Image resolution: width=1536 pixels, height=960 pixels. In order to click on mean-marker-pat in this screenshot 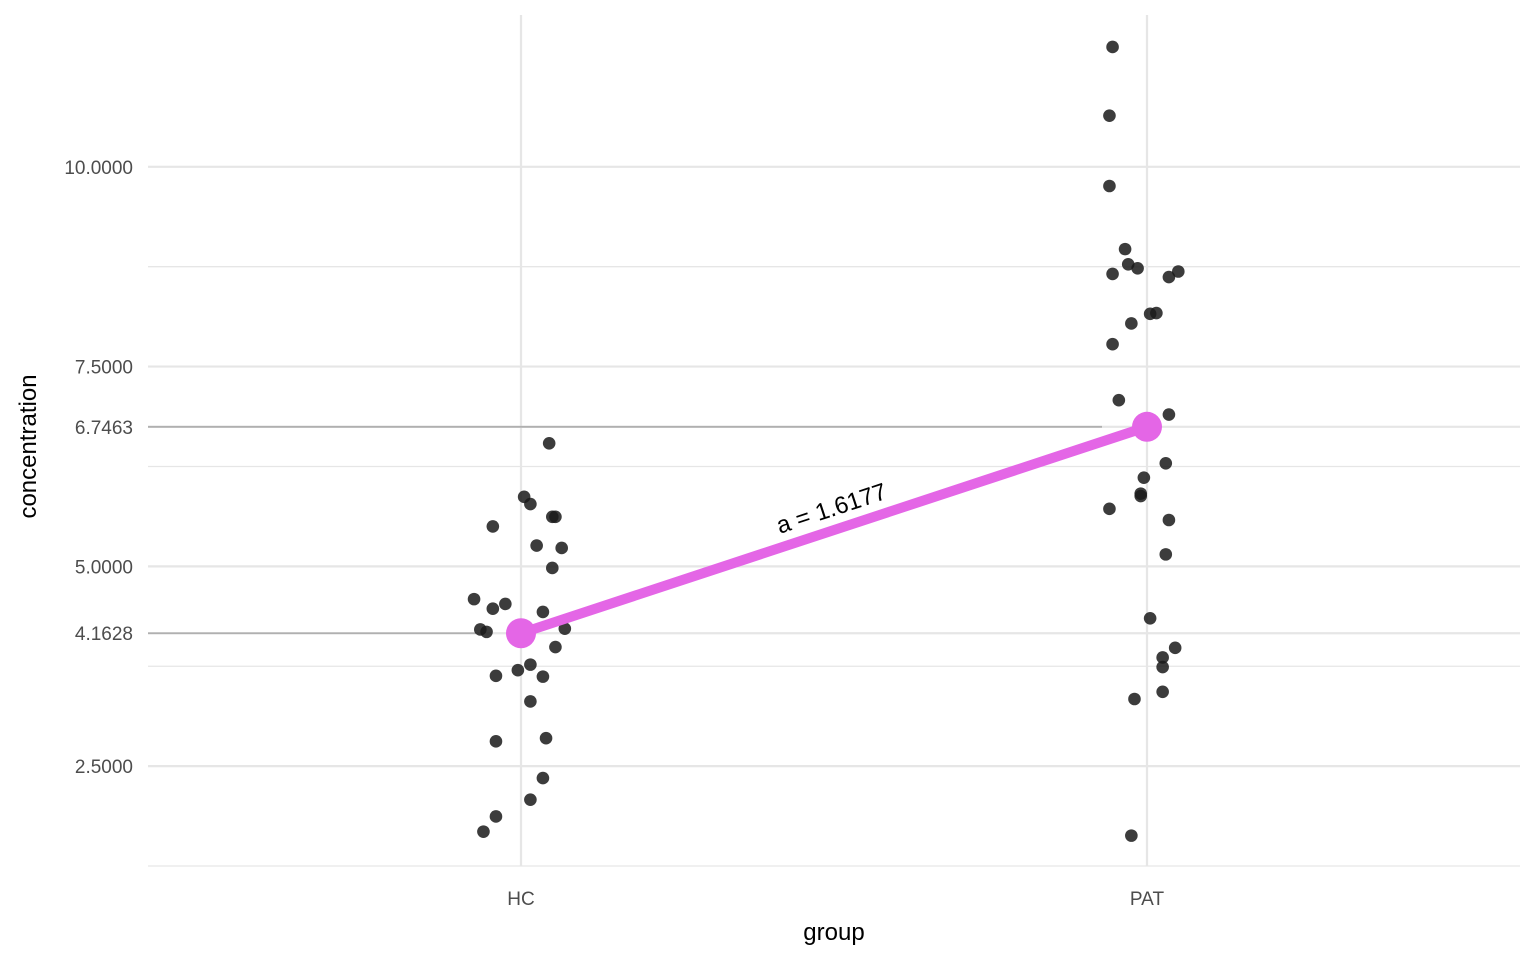, I will do `click(1147, 426)`.